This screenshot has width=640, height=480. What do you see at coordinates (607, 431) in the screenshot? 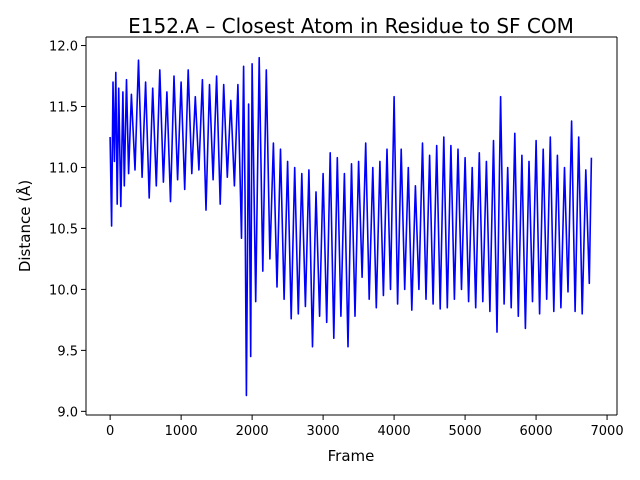
I see `x-tick-label: 7000` at bounding box center [607, 431].